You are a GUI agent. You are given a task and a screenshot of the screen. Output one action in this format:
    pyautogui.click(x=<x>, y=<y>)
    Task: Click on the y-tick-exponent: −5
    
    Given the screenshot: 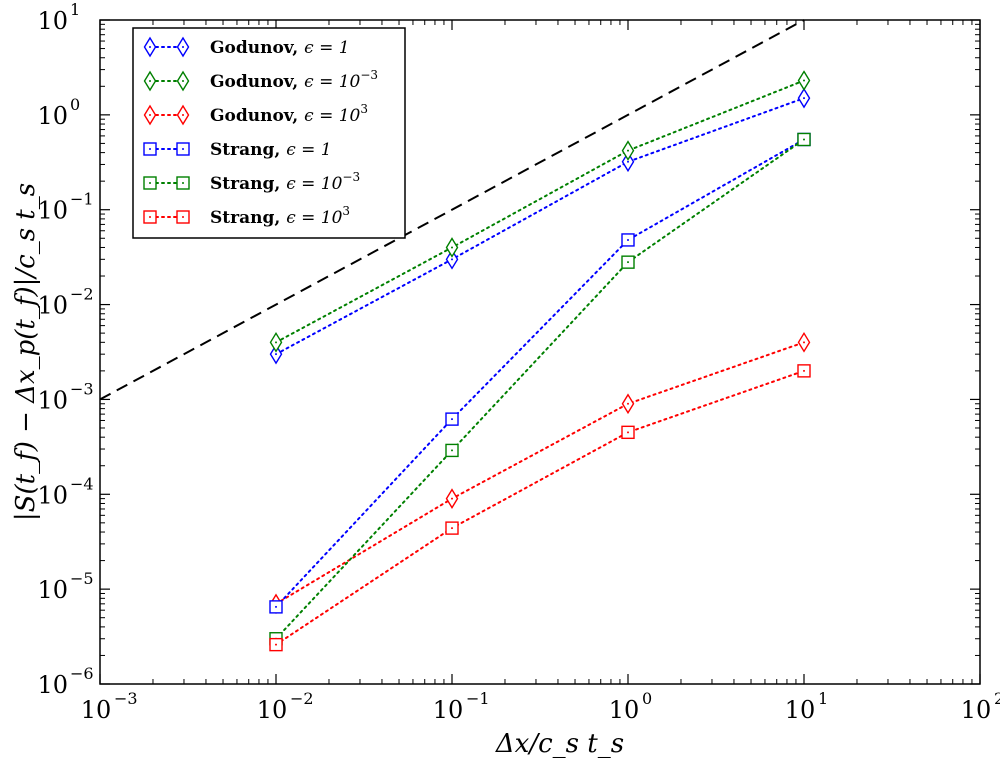 What is the action you would take?
    pyautogui.click(x=82, y=578)
    